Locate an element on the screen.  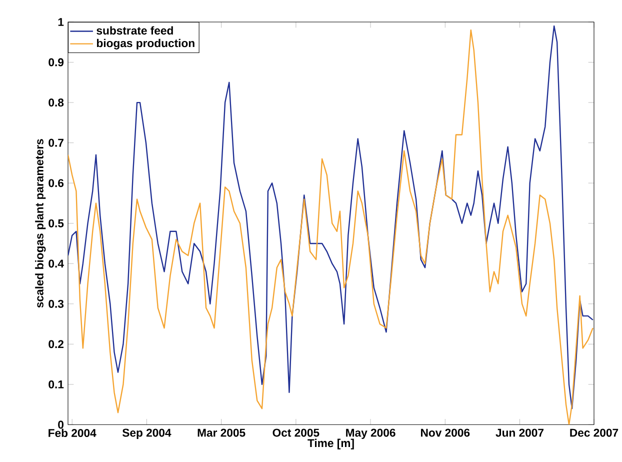
y-tick-label: 0.8 is located at coordinates (56, 102).